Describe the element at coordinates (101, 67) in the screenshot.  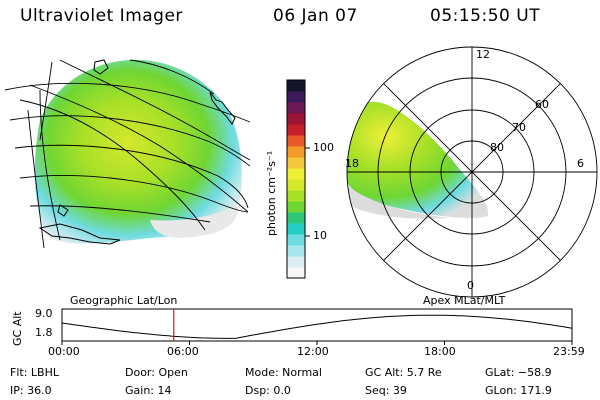
I see `coastline-island` at that location.